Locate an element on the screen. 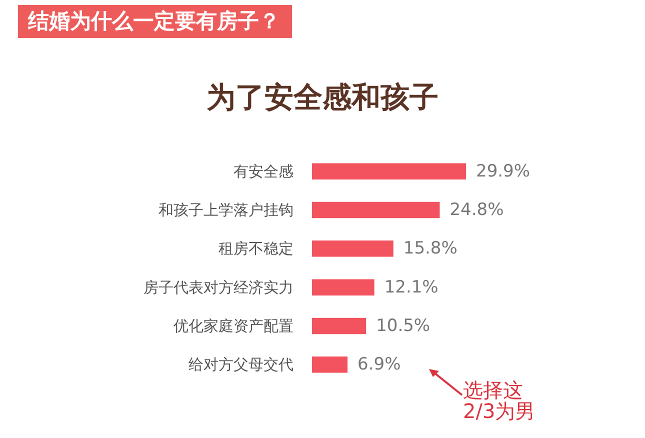 This screenshot has height=438, width=645. annotation: 选择这 is located at coordinates (493, 390).